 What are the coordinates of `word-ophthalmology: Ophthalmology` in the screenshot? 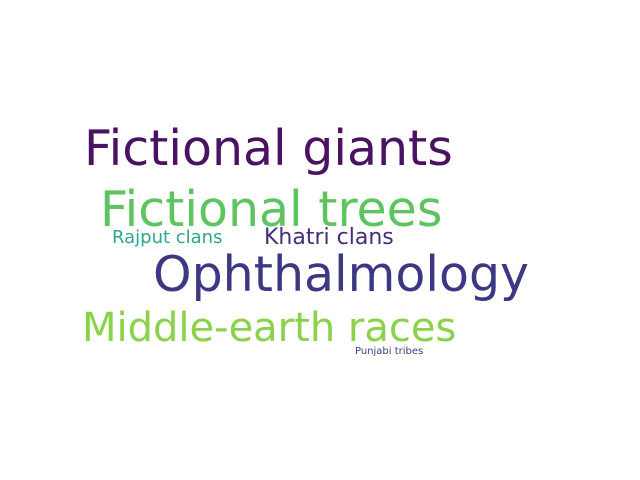 It's located at (341, 274).